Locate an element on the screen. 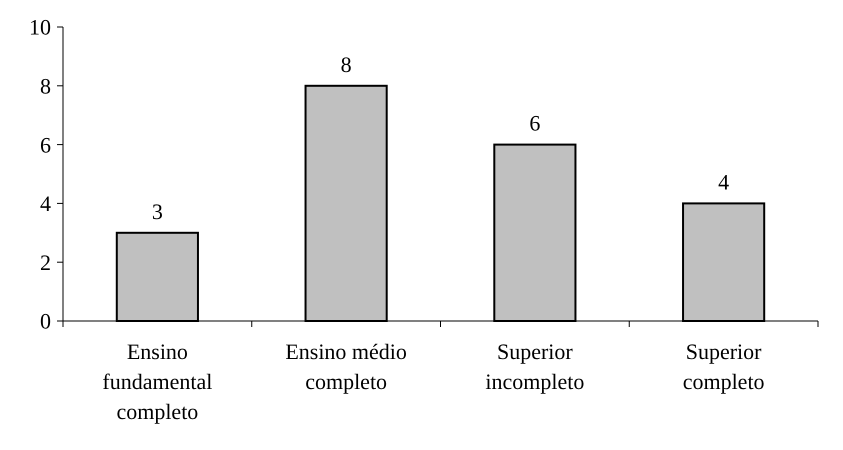  x-tick-label: Superior completo is located at coordinates (723, 366).